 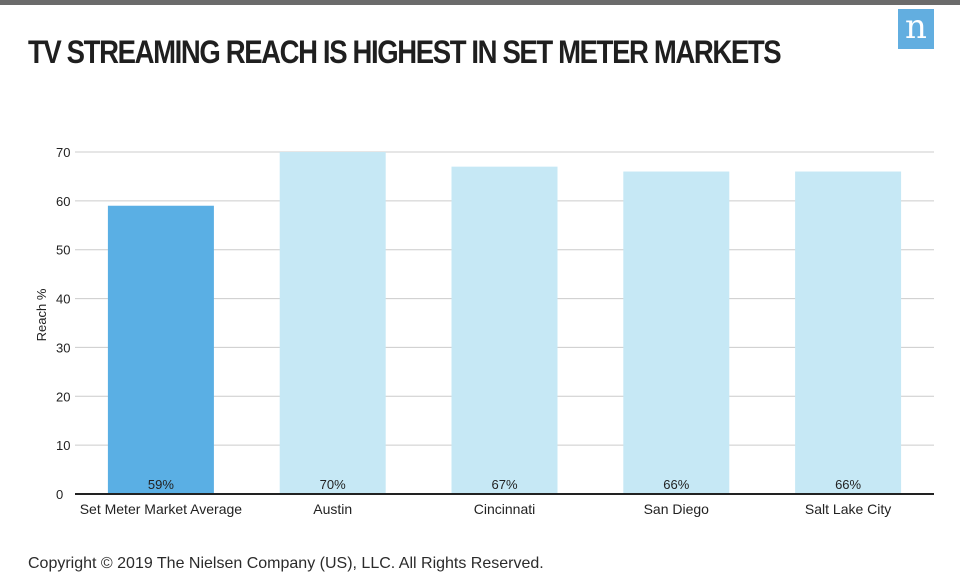 I want to click on category-label: Austin, so click(x=332, y=509).